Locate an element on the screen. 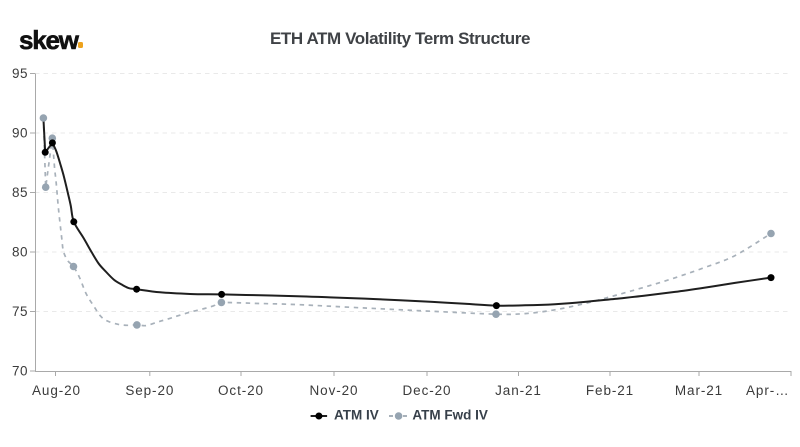 Image resolution: width=800 pixels, height=447 pixels. svg-text: 90 is located at coordinates (20, 133).